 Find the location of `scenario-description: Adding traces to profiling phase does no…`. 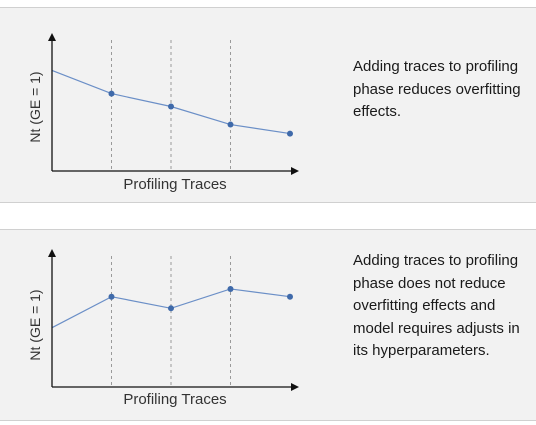

scenario-description: Adding traces to profiling phase does no… is located at coordinates (436, 305).